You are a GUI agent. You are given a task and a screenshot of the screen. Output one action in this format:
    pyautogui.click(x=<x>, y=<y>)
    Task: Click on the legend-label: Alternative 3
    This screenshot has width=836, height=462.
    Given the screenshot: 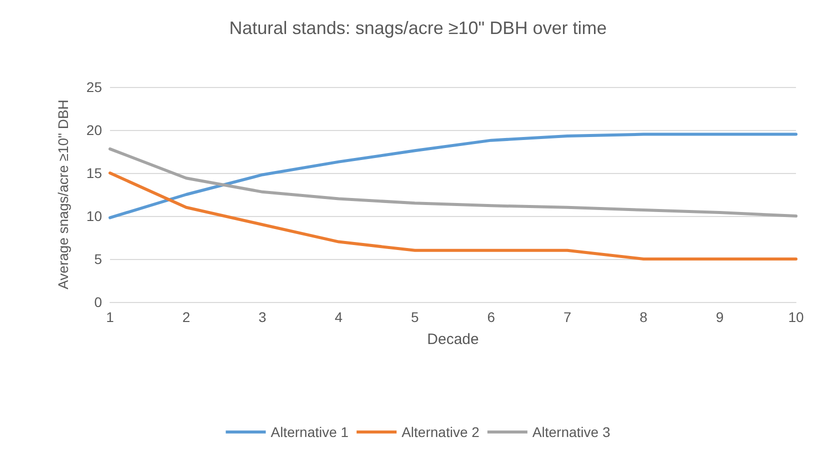 What is the action you would take?
    pyautogui.click(x=571, y=432)
    